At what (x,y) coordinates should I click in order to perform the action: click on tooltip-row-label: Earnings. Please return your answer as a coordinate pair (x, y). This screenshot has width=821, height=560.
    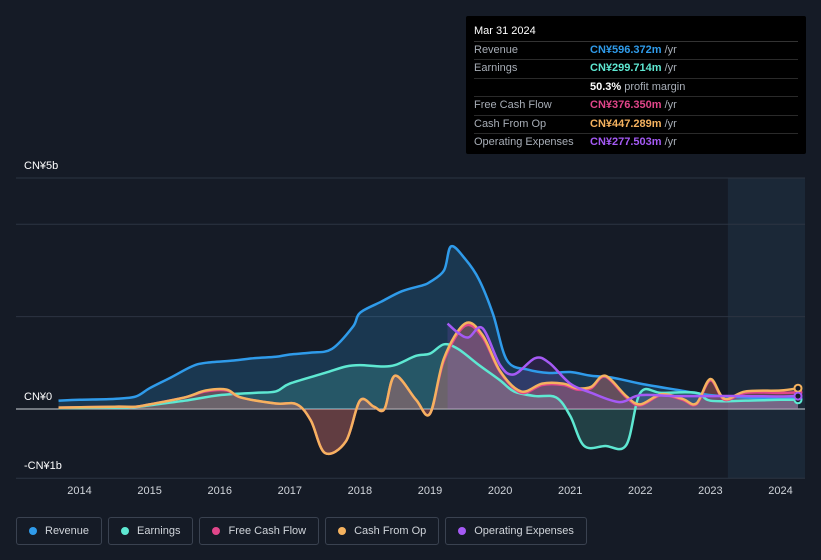
    Looking at the image, I should click on (496, 68).